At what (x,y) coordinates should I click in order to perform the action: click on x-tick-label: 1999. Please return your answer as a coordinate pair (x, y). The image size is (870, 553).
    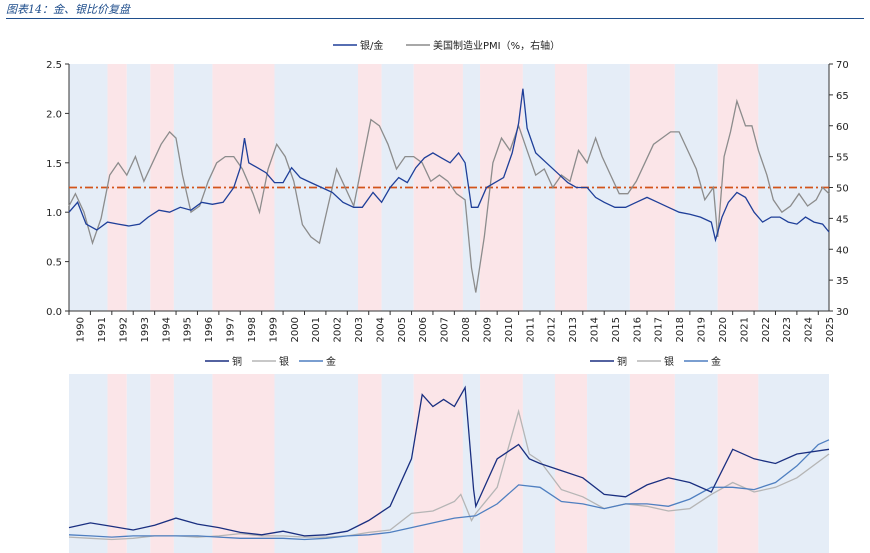
    Looking at the image, I should click on (273, 329).